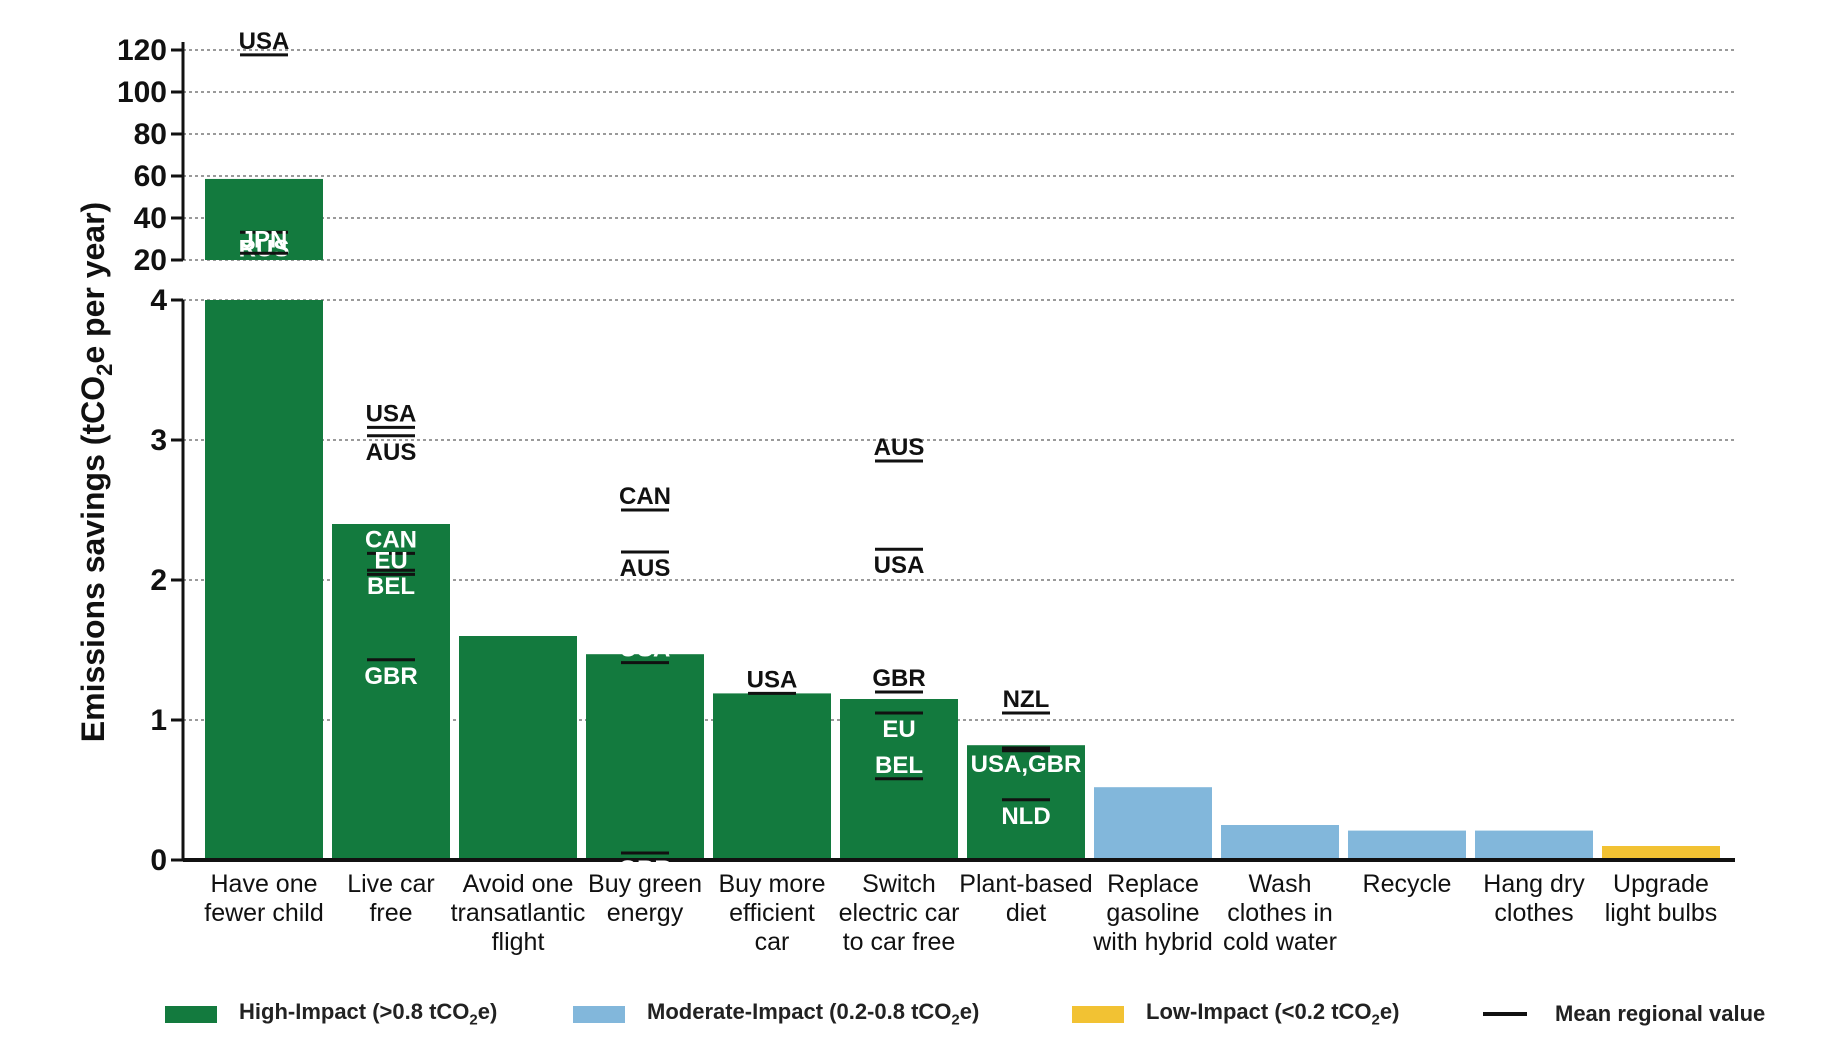  Describe the element at coordinates (264, 219) in the screenshot. I see `bar-upper-segment` at that location.